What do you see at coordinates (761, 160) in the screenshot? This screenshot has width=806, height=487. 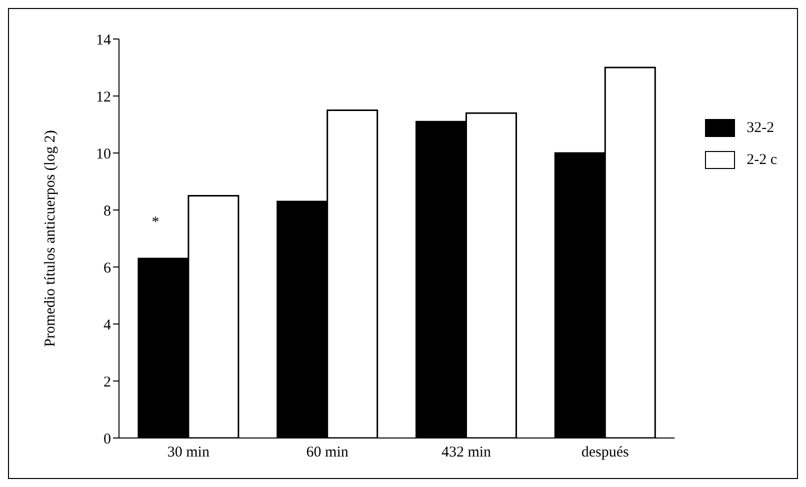 I see `legend-label: 2-2 c` at bounding box center [761, 160].